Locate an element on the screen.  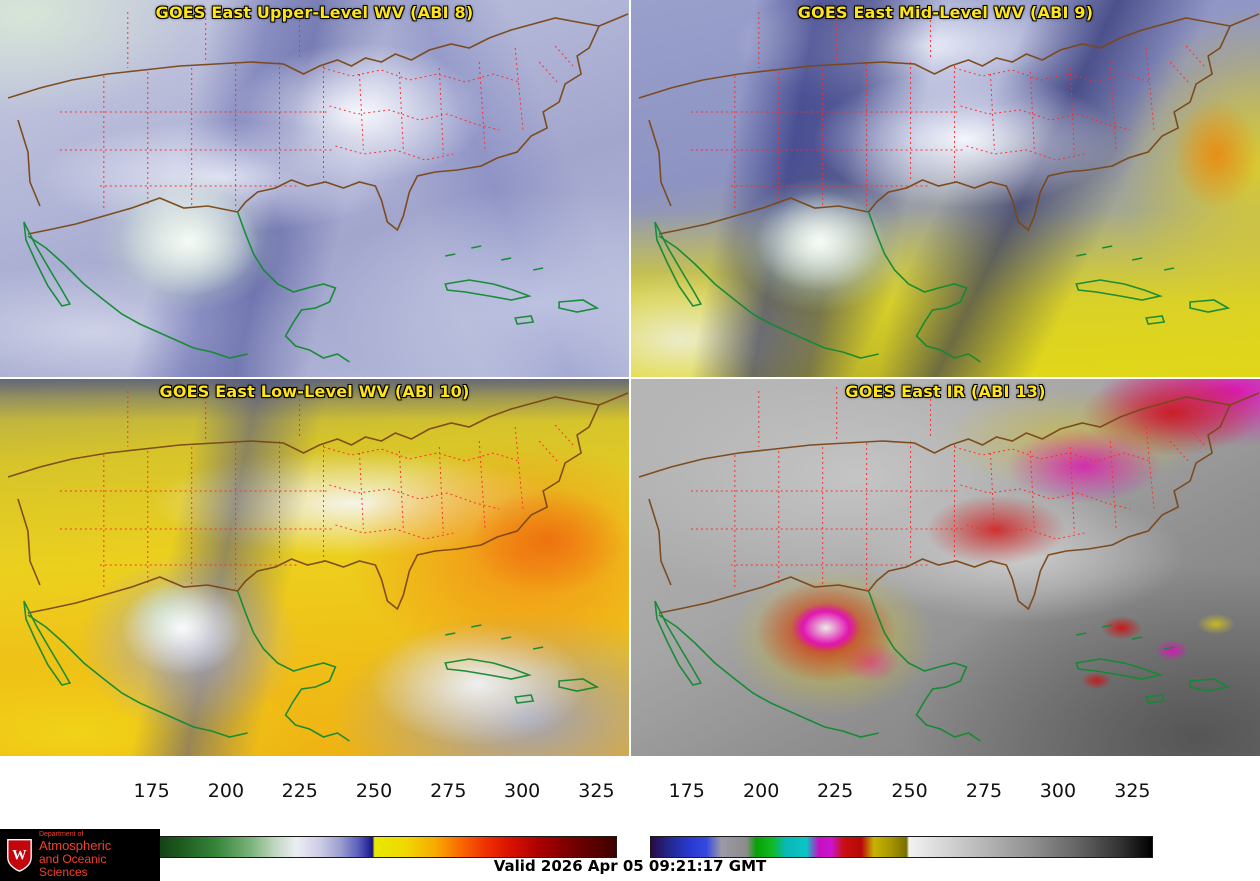
crest-letter: W is located at coordinates (19, 855).